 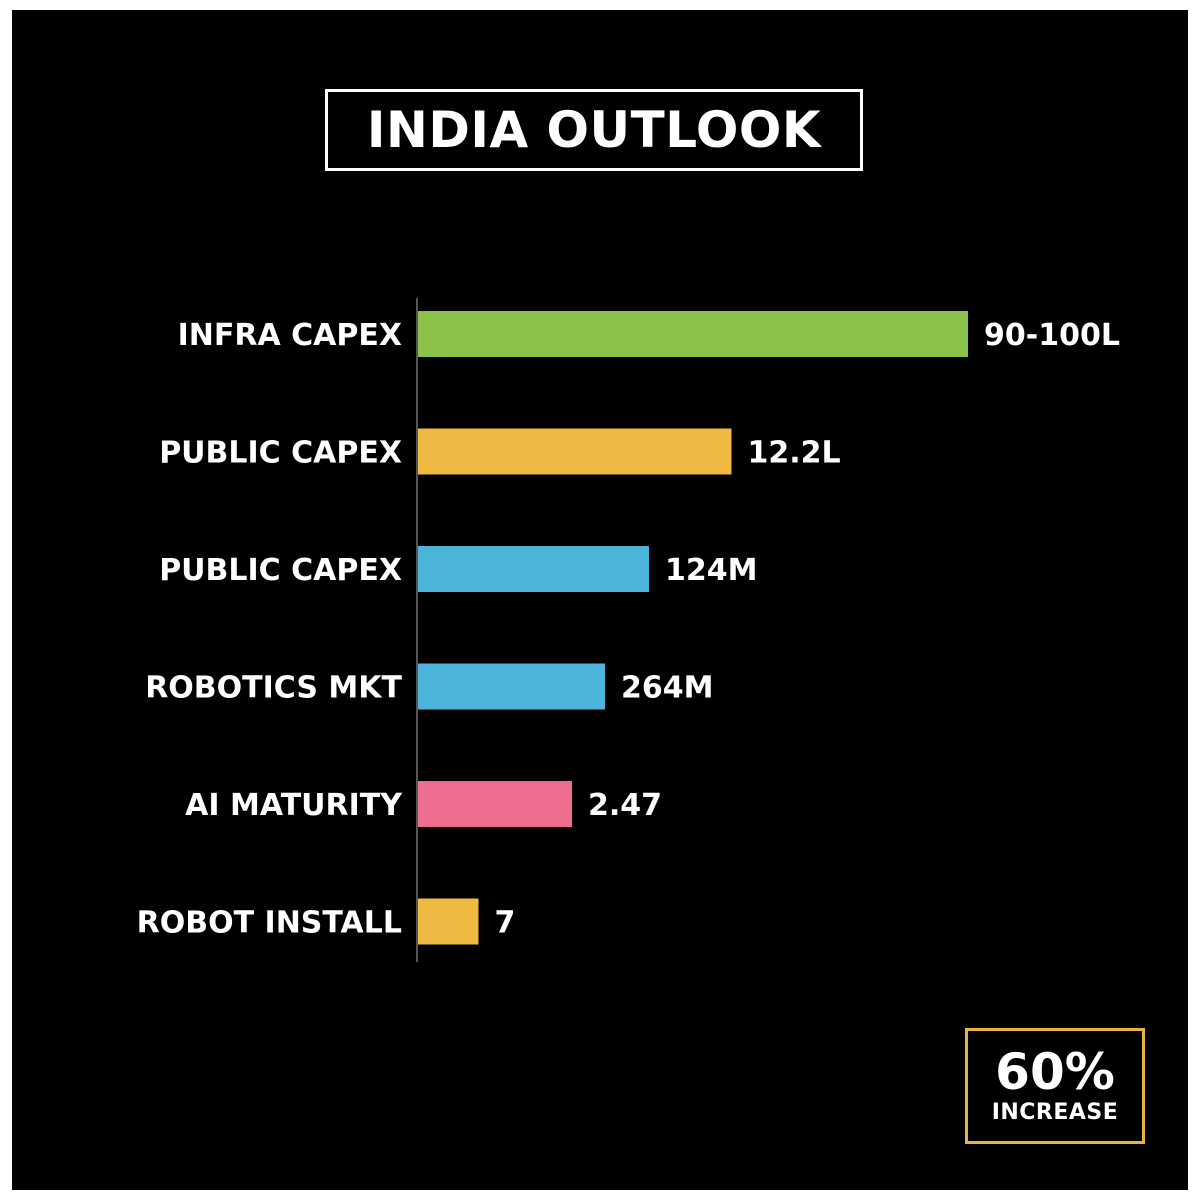 What do you see at coordinates (280, 453) in the screenshot?
I see `category-label-1: PUBLIC CAPEX` at bounding box center [280, 453].